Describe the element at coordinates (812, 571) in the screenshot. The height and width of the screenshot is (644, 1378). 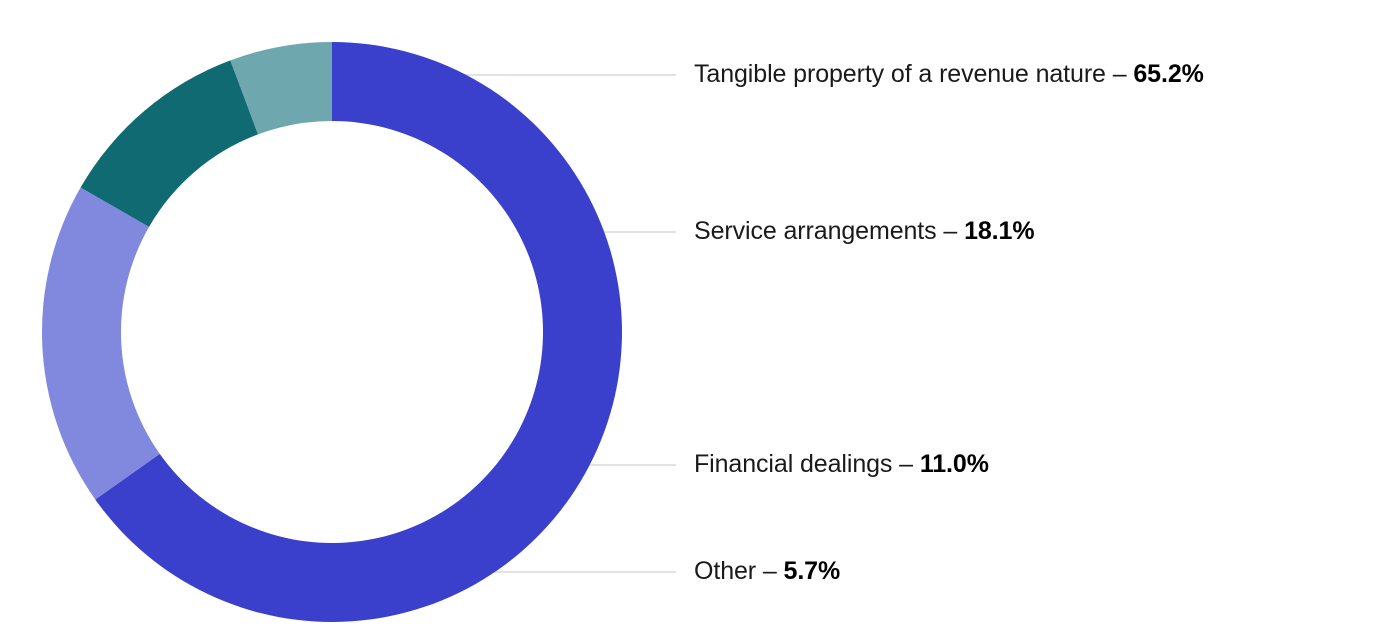
I see `slice-label-value: 5.7%` at that location.